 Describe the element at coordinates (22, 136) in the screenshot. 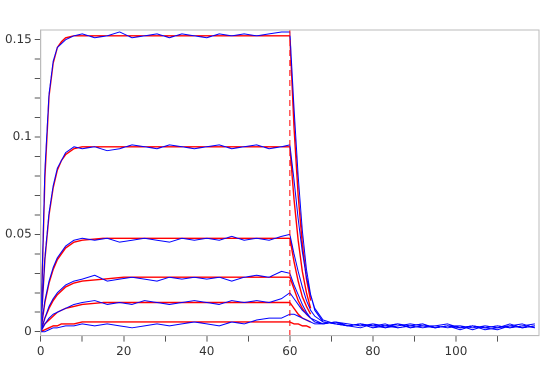

I see `y-tick-label: 0.1` at that location.